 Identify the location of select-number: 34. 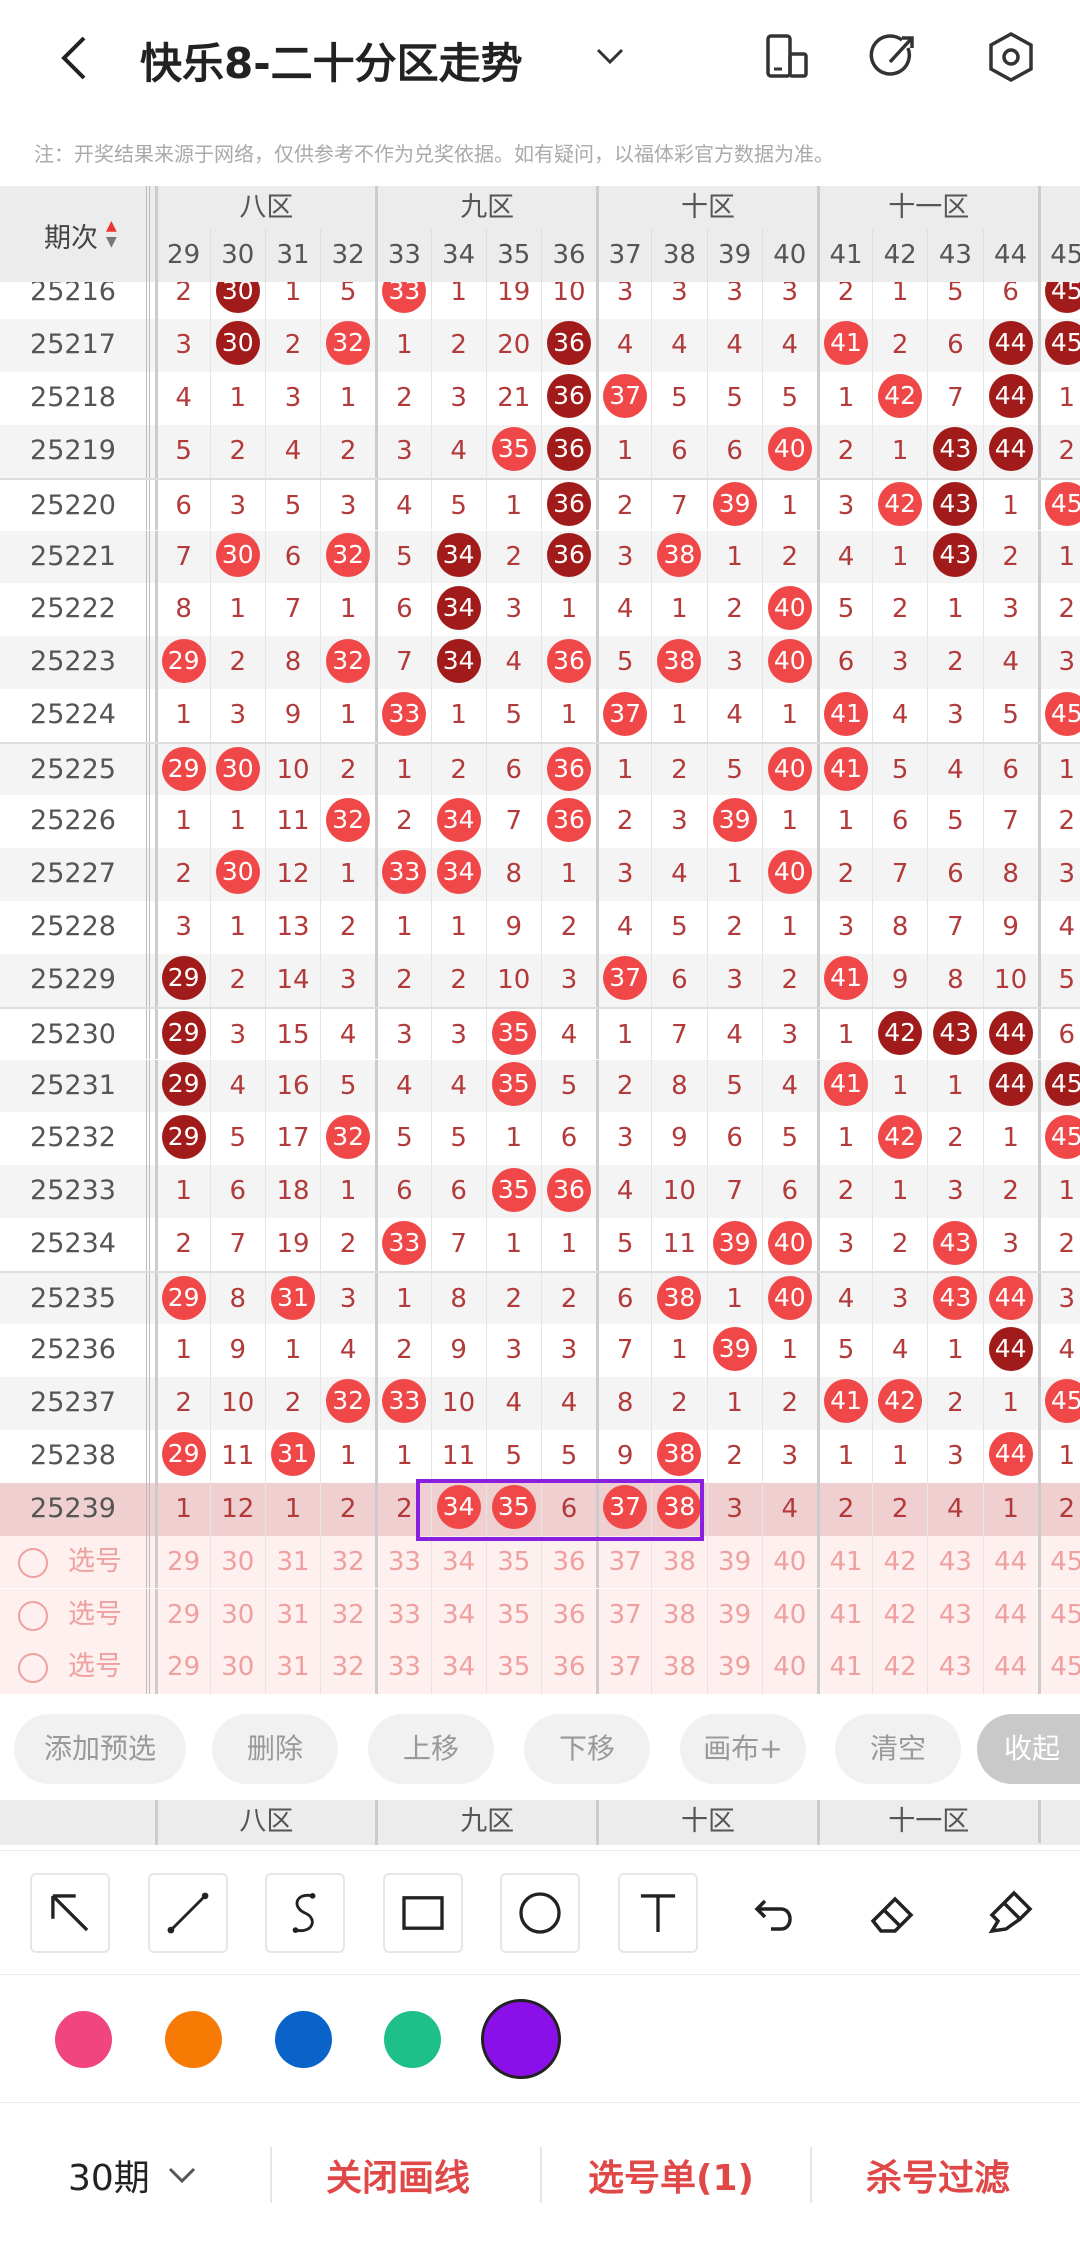
(458, 1615).